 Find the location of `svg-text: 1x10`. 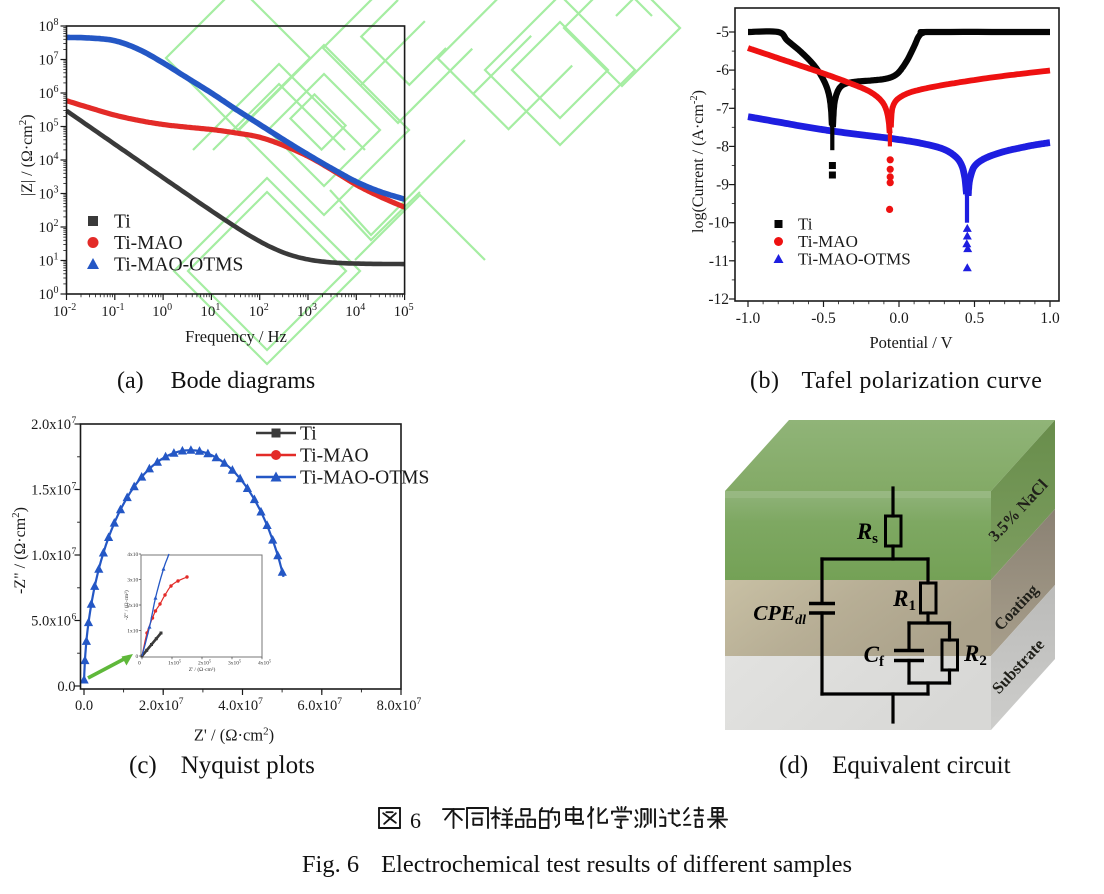

svg-text: 1x10 is located at coordinates (132, 632).